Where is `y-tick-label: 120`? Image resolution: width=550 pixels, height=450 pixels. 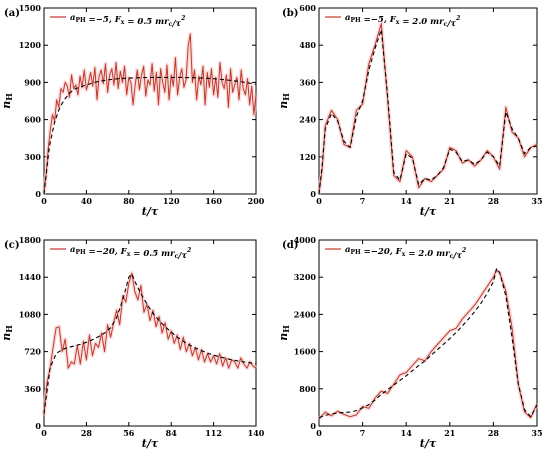 y-tick-label: 120 is located at coordinates (307, 157).